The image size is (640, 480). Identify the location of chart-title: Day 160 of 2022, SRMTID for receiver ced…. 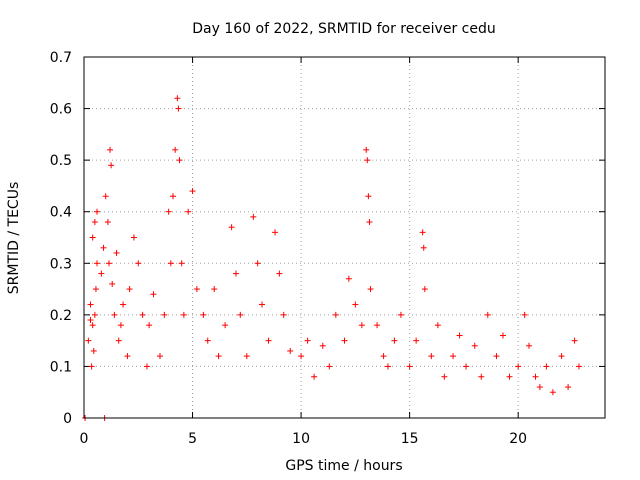
(343, 29).